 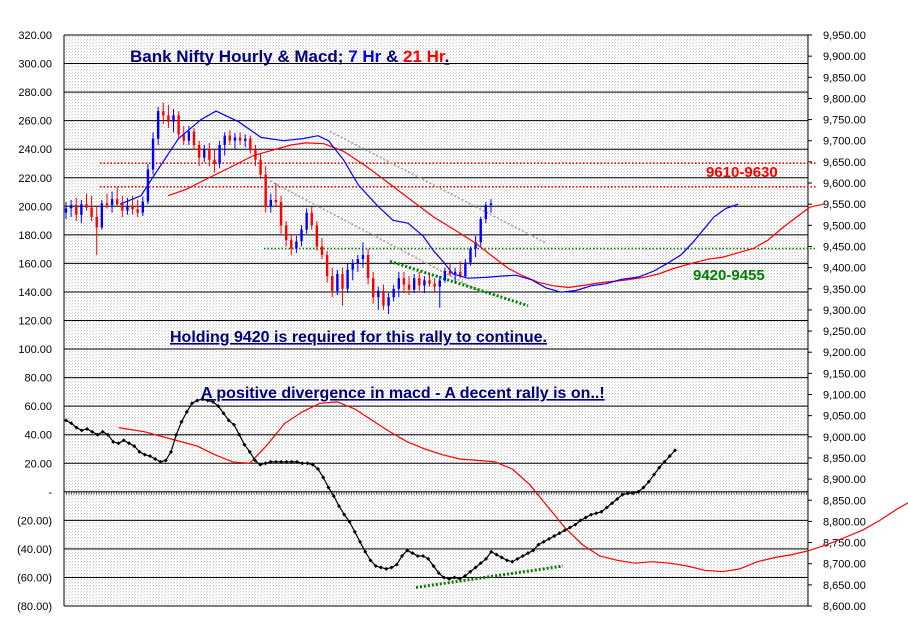 I want to click on right-tick-label: 9,750.00, so click(x=844, y=121).